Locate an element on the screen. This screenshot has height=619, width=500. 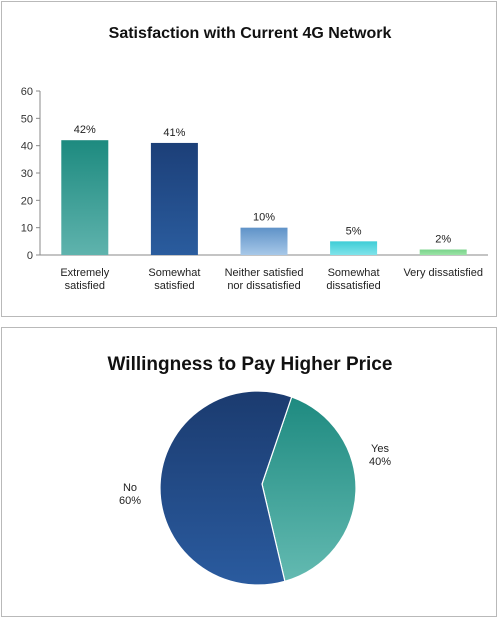
pie-slice-label: Yes is located at coordinates (380, 449).